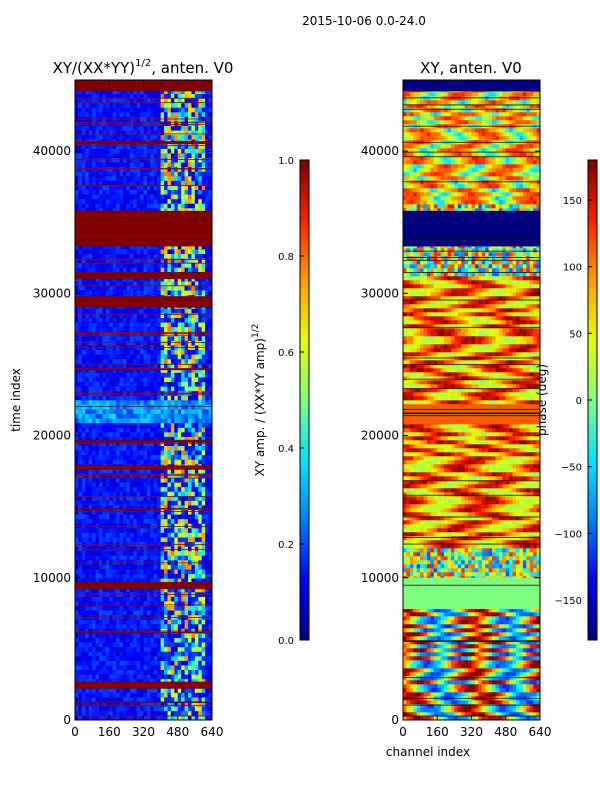 Image resolution: width=600 pixels, height=800 pixels. I want to click on colorbar-tick-label: −150, so click(568, 601).